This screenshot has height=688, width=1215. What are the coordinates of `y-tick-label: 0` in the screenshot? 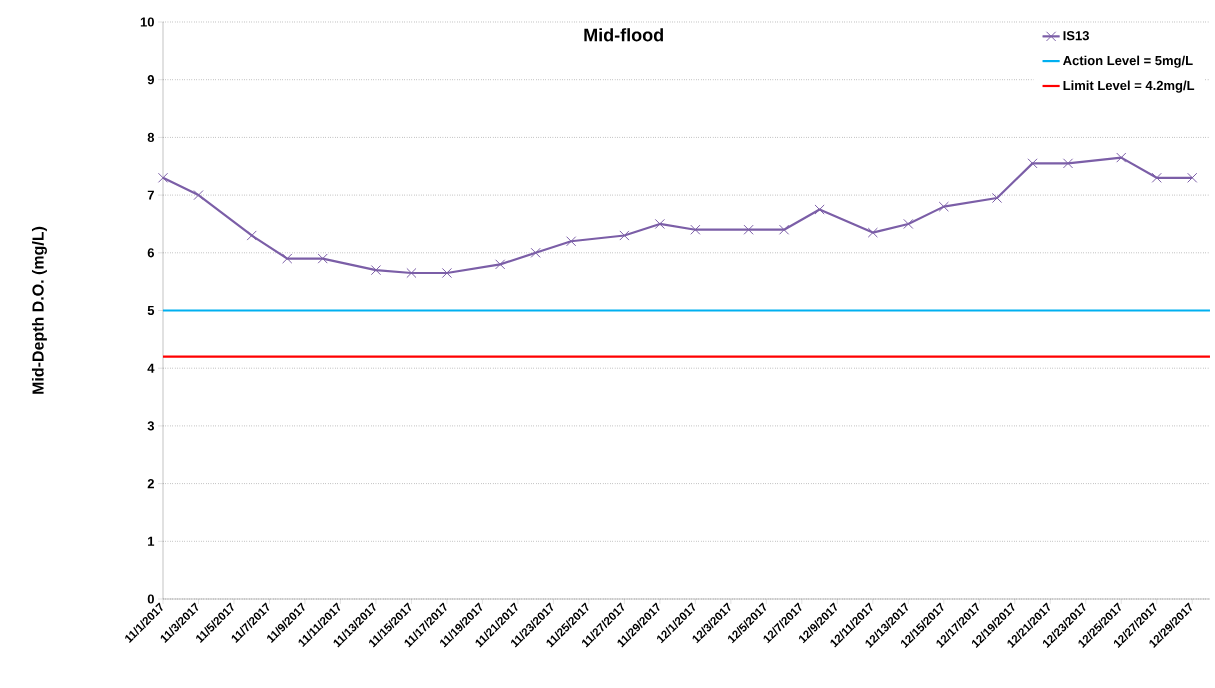 It's located at (150, 599).